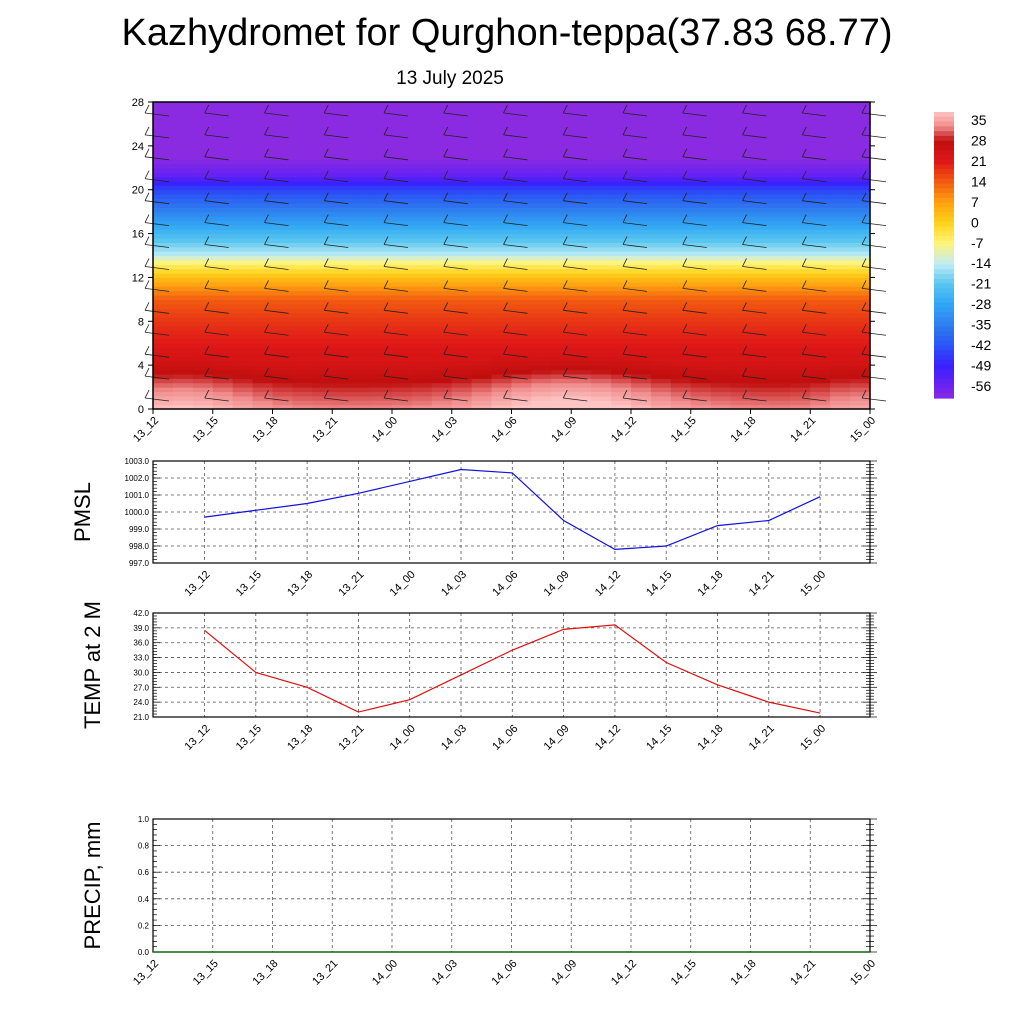 The width and height of the screenshot is (1024, 1024). What do you see at coordinates (944, 205) in the screenshot?
I see `colorbar-swatch` at bounding box center [944, 205].